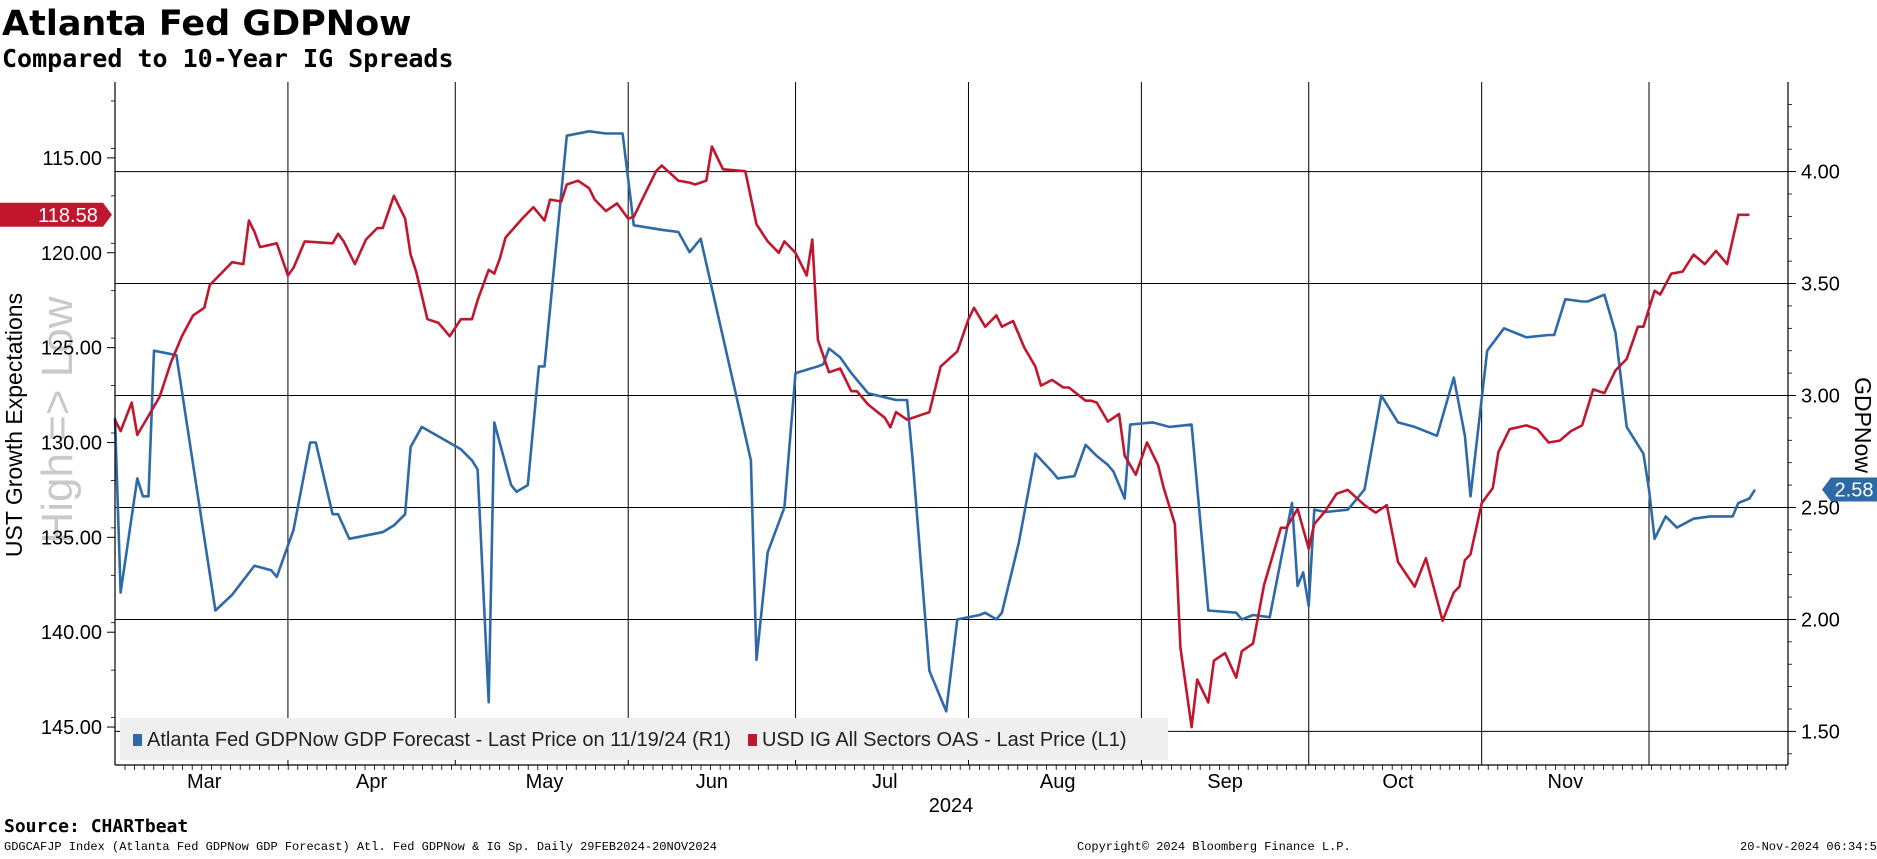 Image resolution: width=1877 pixels, height=859 pixels. Describe the element at coordinates (1214, 847) in the screenshot. I see `copyright: Copyright© 2024 Bloomberg Finance L.P.` at that location.